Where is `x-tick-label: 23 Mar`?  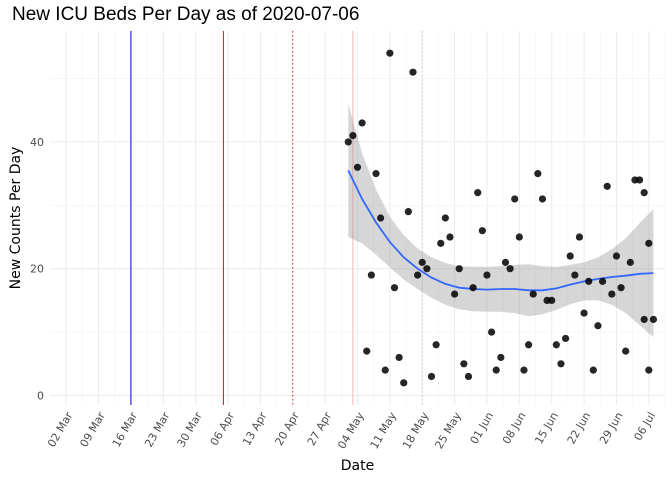
x-tick-label: 23 Mar is located at coordinates (157, 429).